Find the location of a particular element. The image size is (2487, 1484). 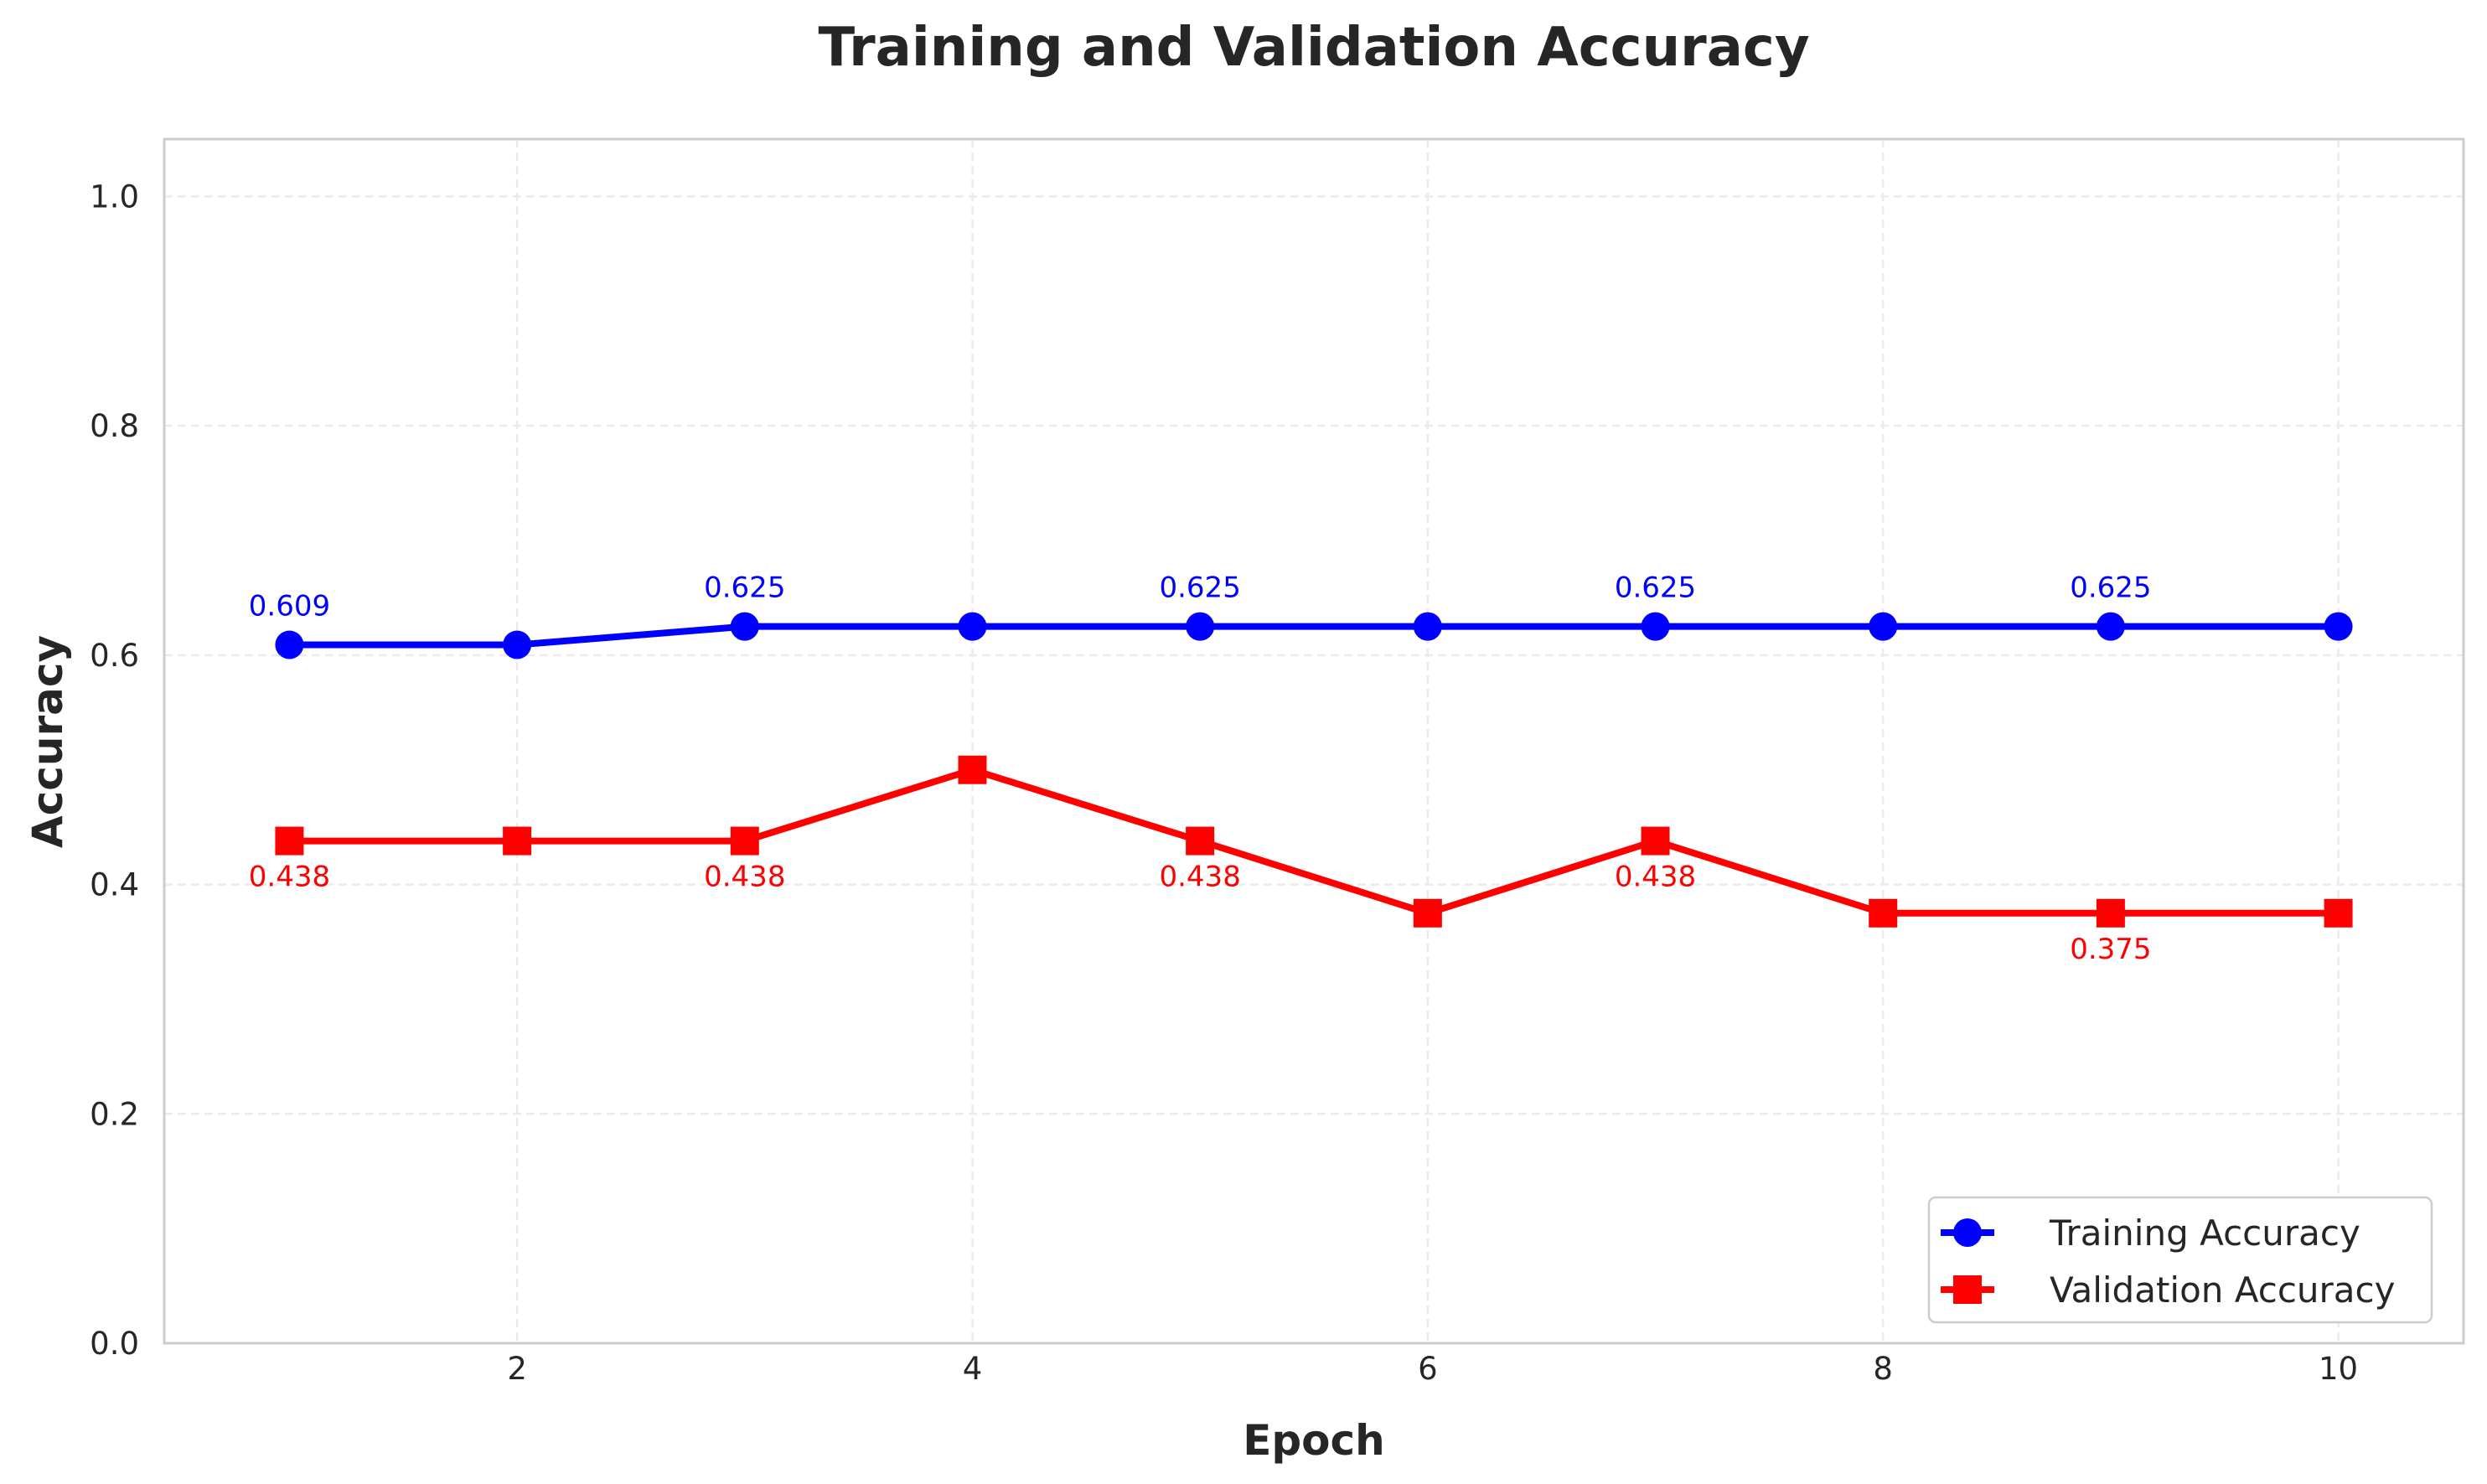

x-tick-label: 2 is located at coordinates (517, 1369).